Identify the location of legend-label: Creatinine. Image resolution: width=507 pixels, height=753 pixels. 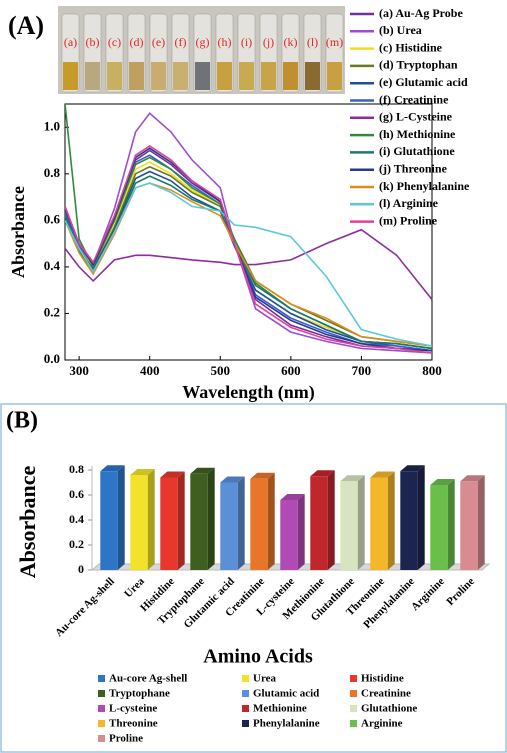
(386, 694).